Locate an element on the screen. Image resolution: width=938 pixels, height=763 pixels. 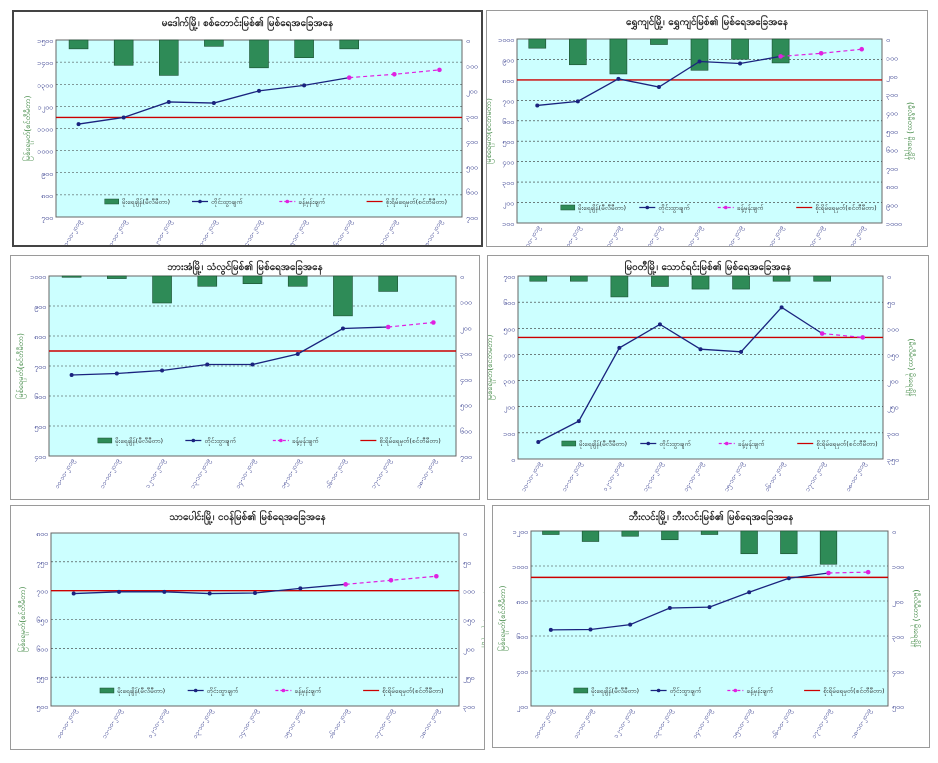
legend-observed-label: တိုင်းထွာချက် is located at coordinates (223, 691).